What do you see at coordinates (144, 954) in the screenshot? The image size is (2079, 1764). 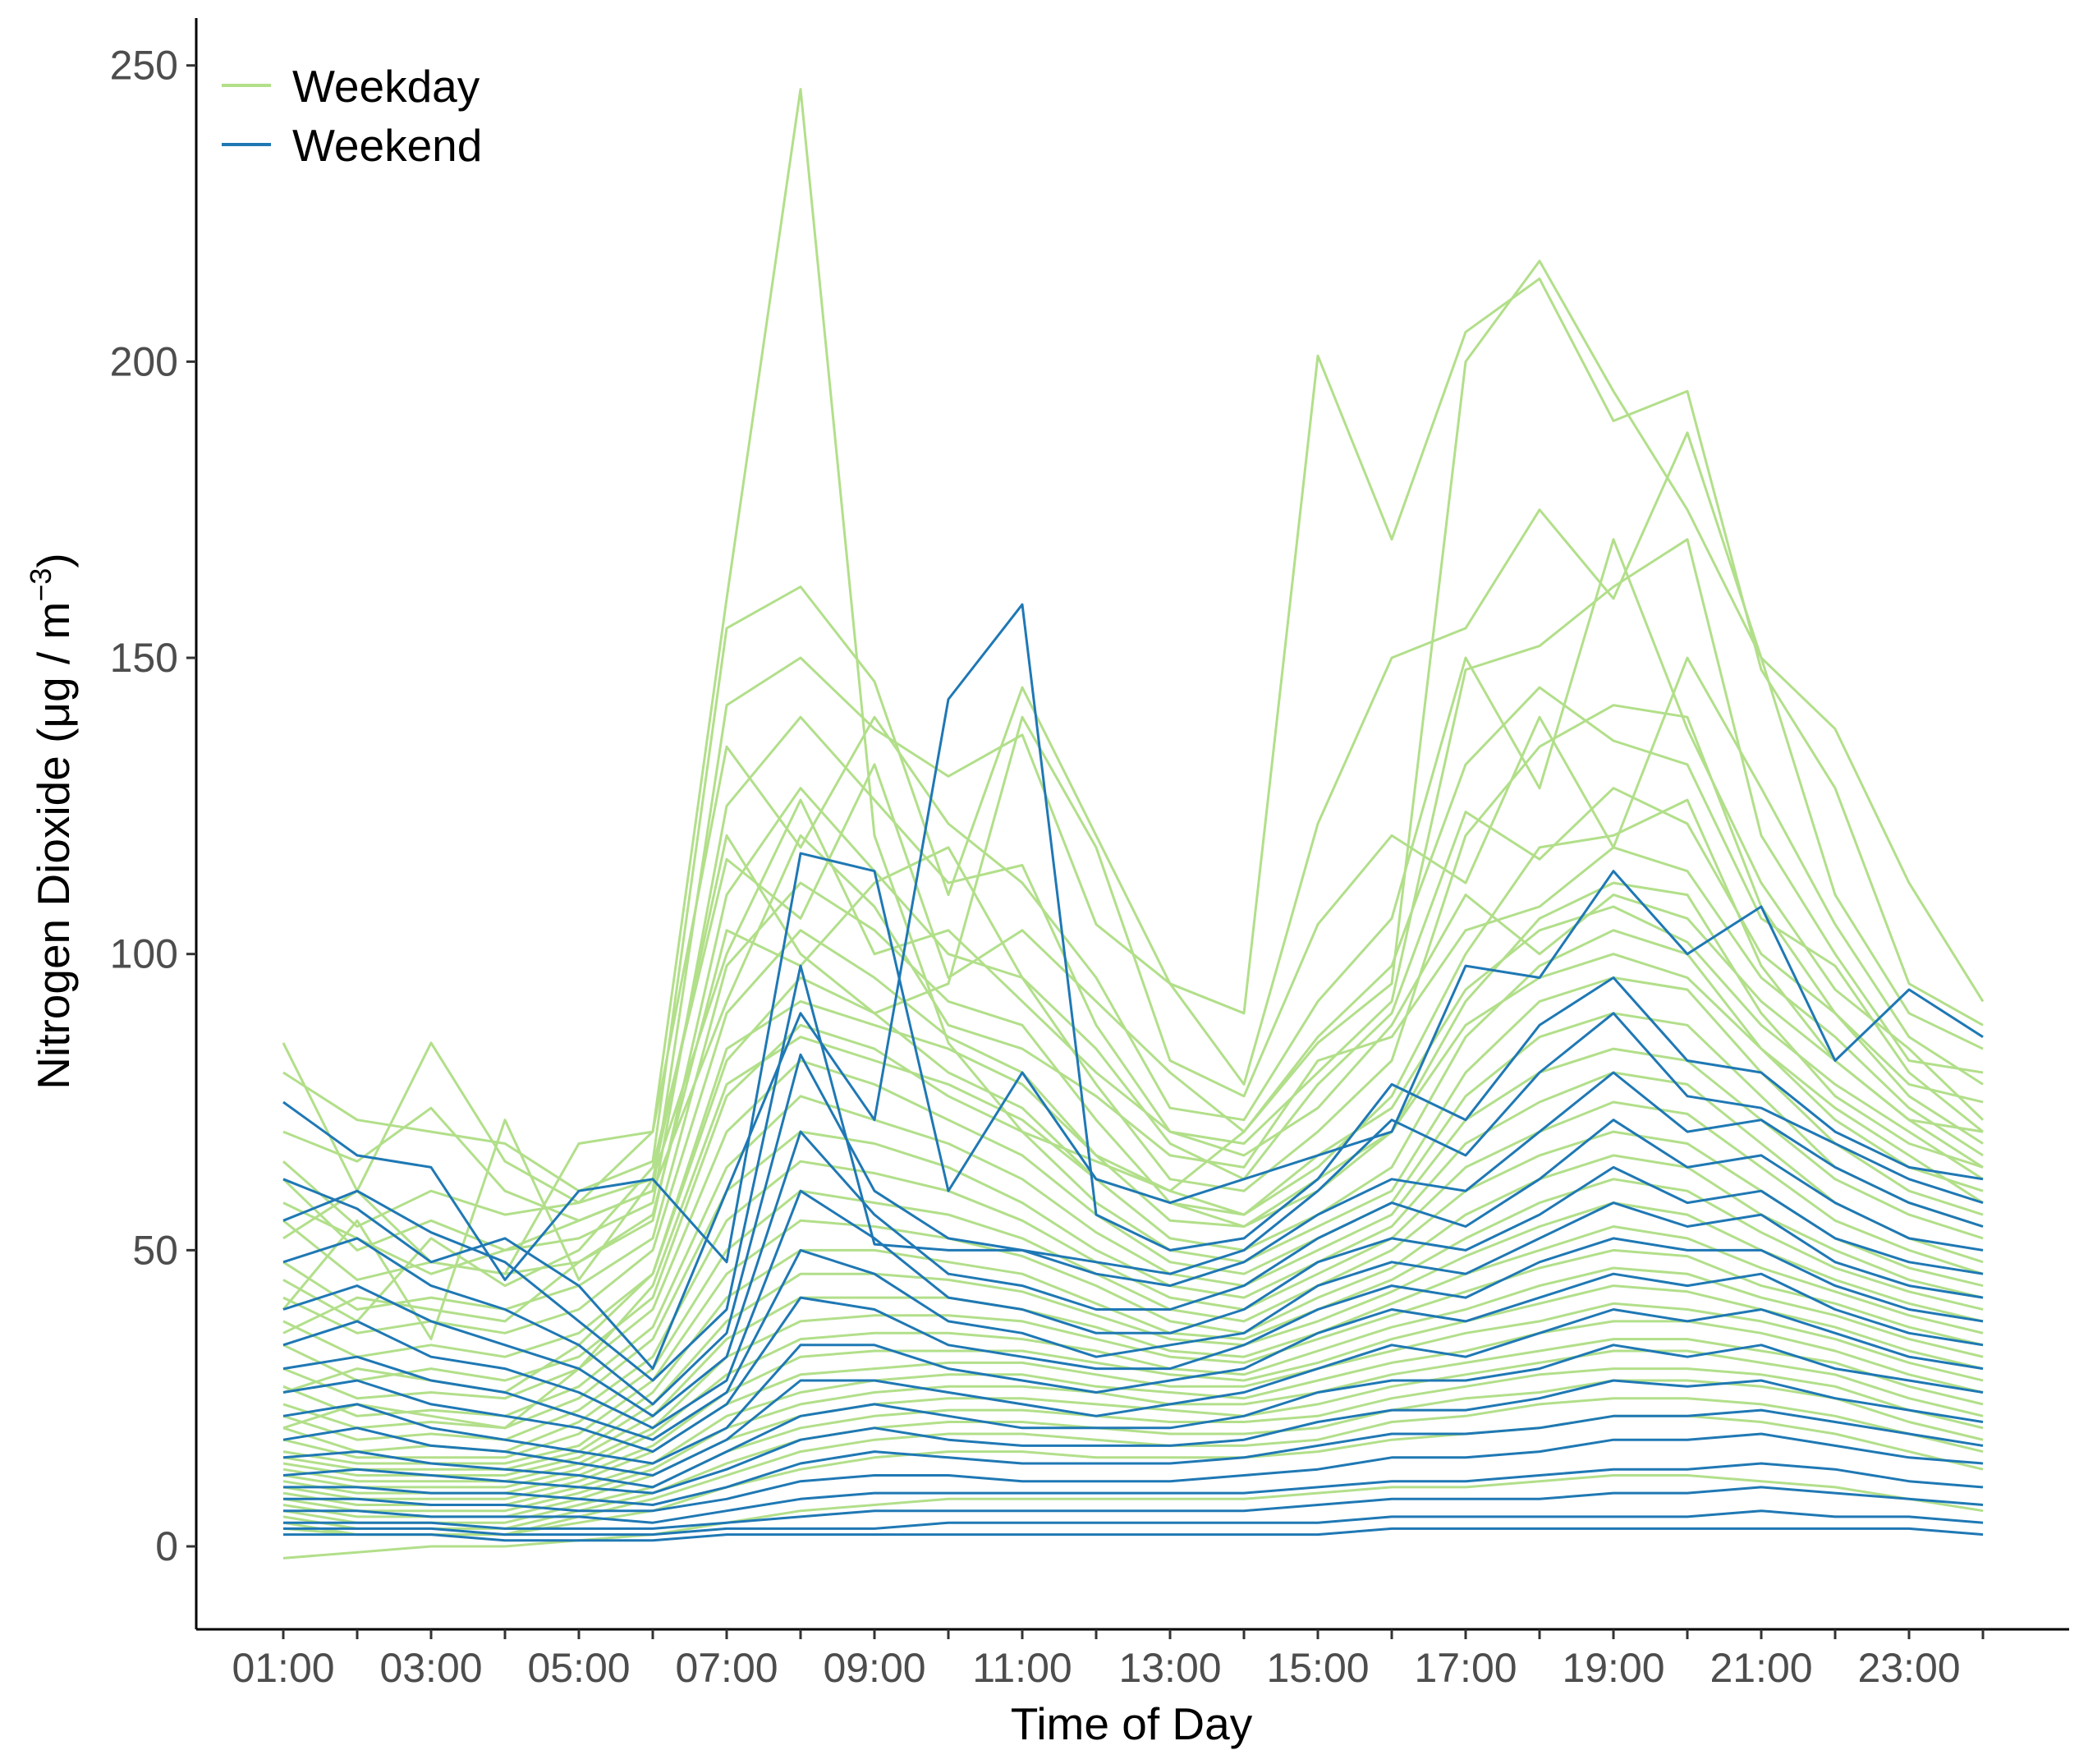 I see `y-tick-label: 100` at bounding box center [144, 954].